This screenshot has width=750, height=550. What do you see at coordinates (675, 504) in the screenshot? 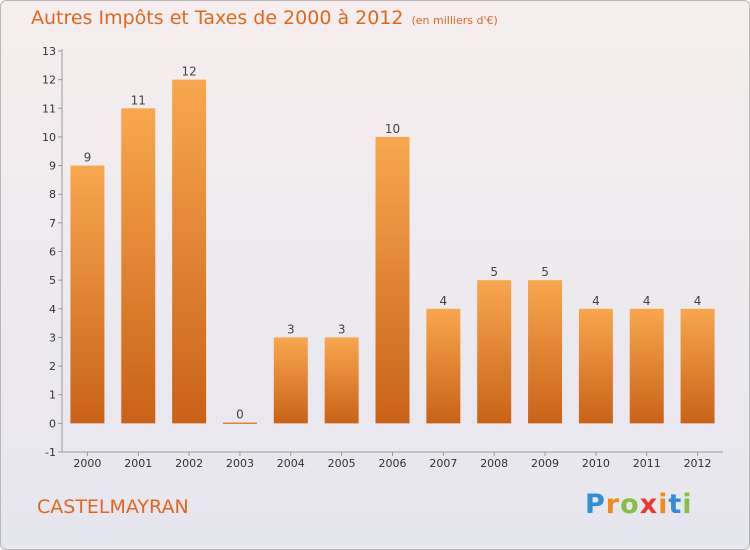
I see `brand-logo-letter: t` at bounding box center [675, 504].